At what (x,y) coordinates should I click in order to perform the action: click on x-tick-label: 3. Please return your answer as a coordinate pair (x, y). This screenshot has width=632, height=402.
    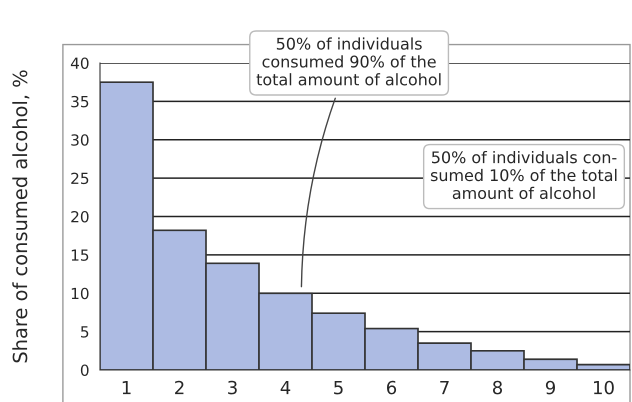
    Looking at the image, I should click on (232, 387).